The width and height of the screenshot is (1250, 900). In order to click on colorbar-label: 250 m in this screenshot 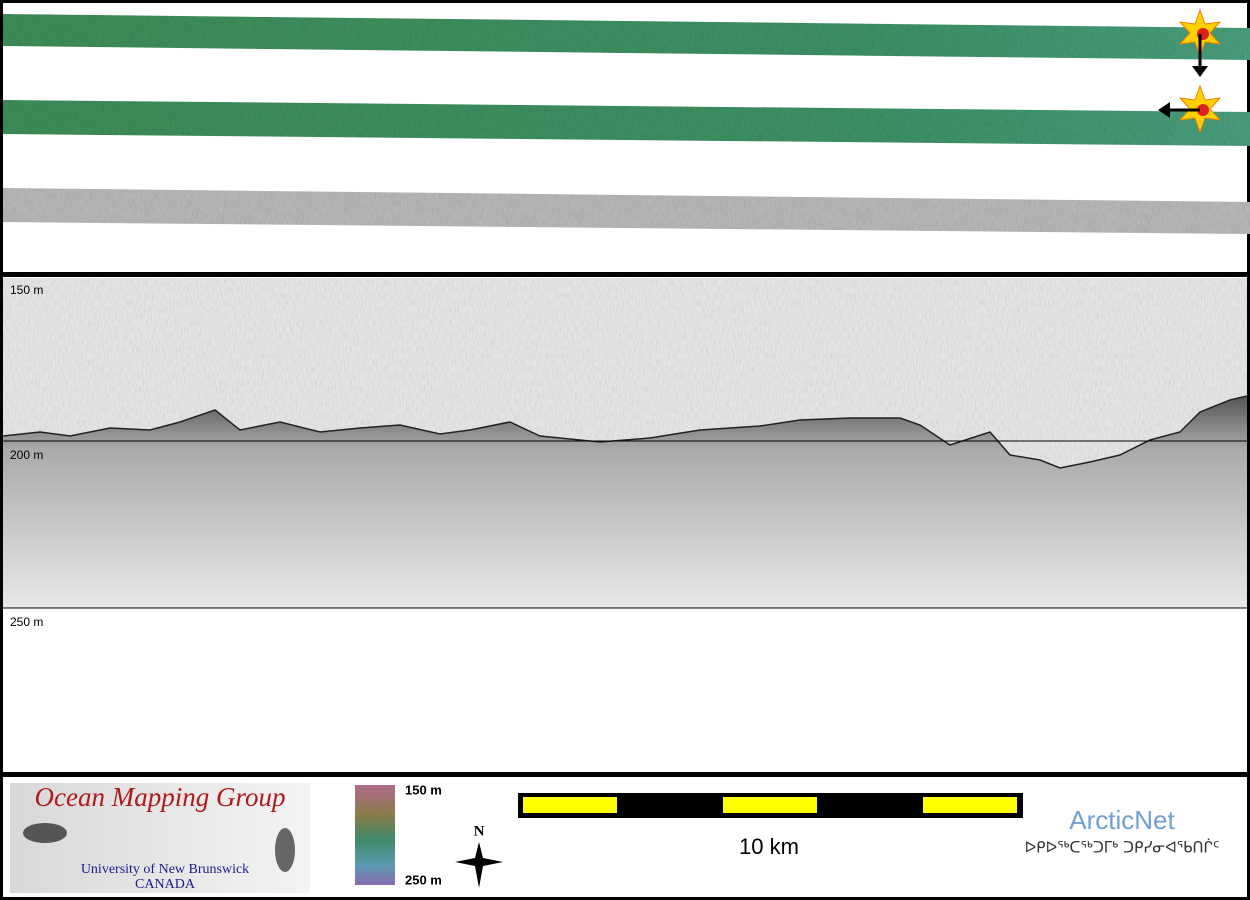, I will do `click(423, 879)`.